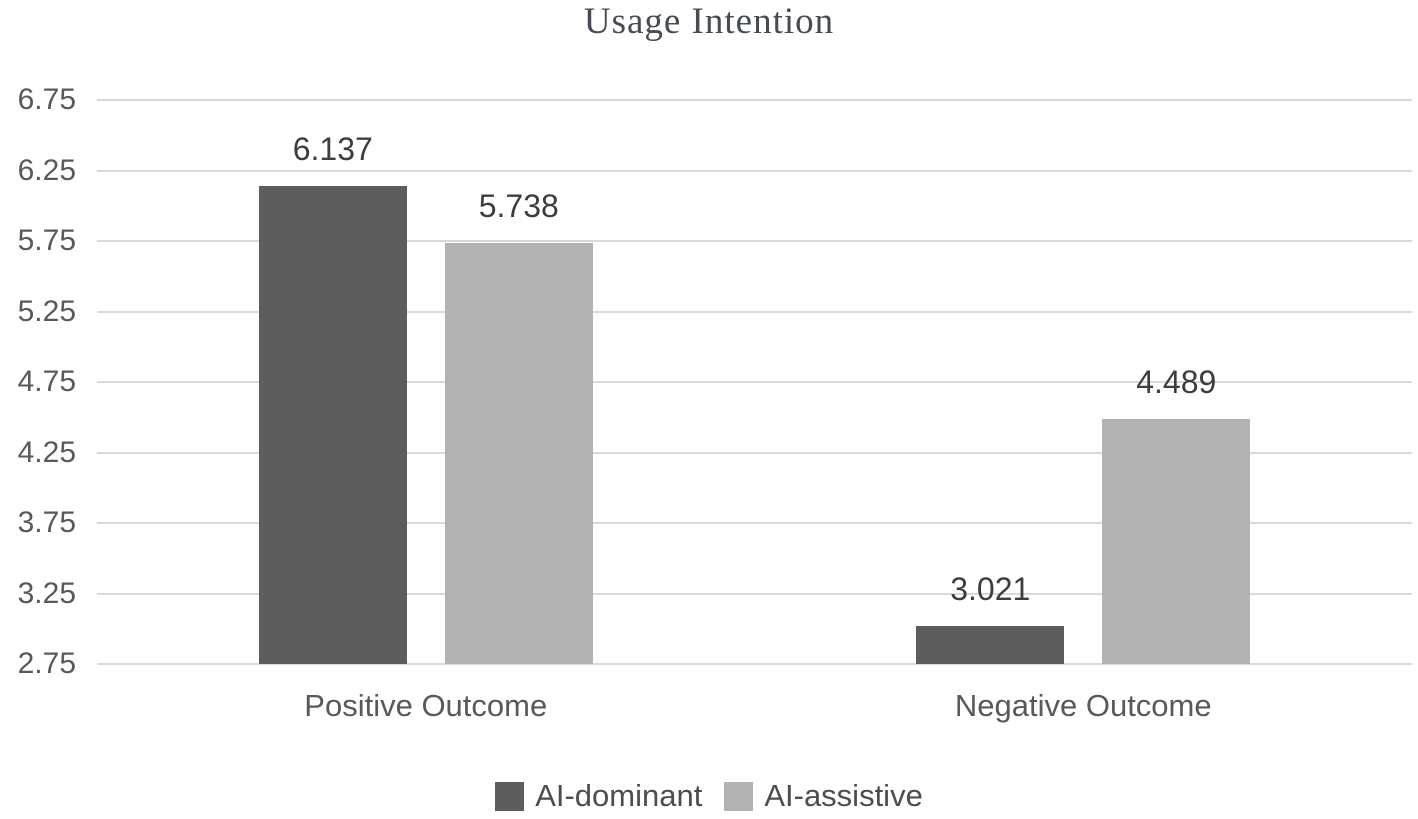 This screenshot has width=1418, height=819. What do you see at coordinates (426, 705) in the screenshot?
I see `x-category-label: Positive Outcome` at bounding box center [426, 705].